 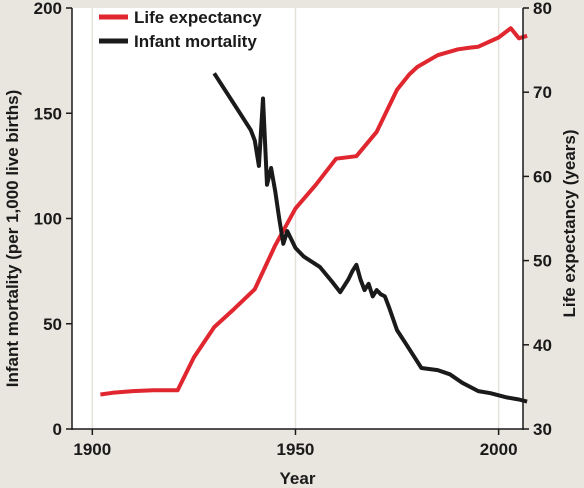 I want to click on y-right-tick-label: 70, so click(x=542, y=92).